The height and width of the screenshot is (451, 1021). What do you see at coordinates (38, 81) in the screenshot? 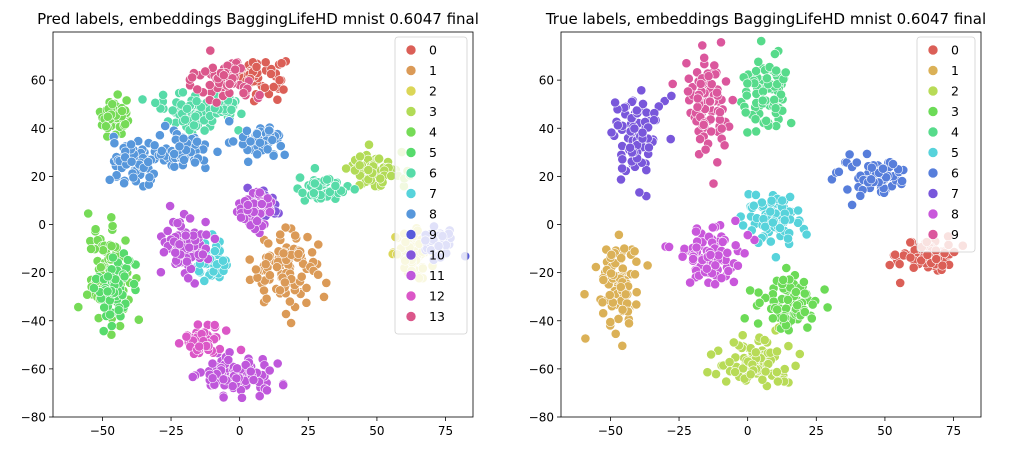
I see `y-tick-label: 60` at bounding box center [38, 81].